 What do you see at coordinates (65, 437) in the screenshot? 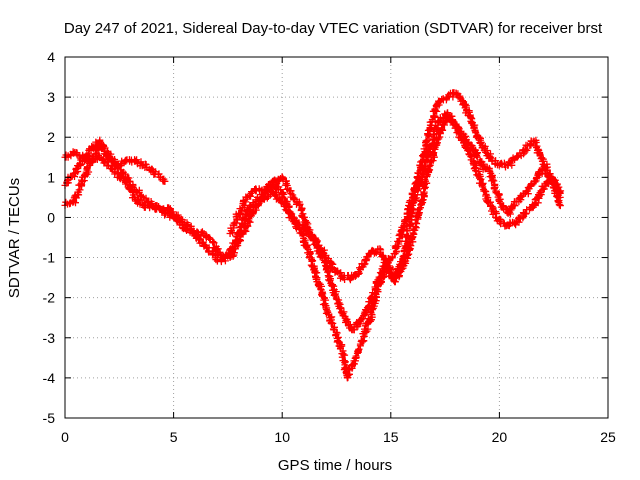
I see `x-tick-label: 0` at bounding box center [65, 437].